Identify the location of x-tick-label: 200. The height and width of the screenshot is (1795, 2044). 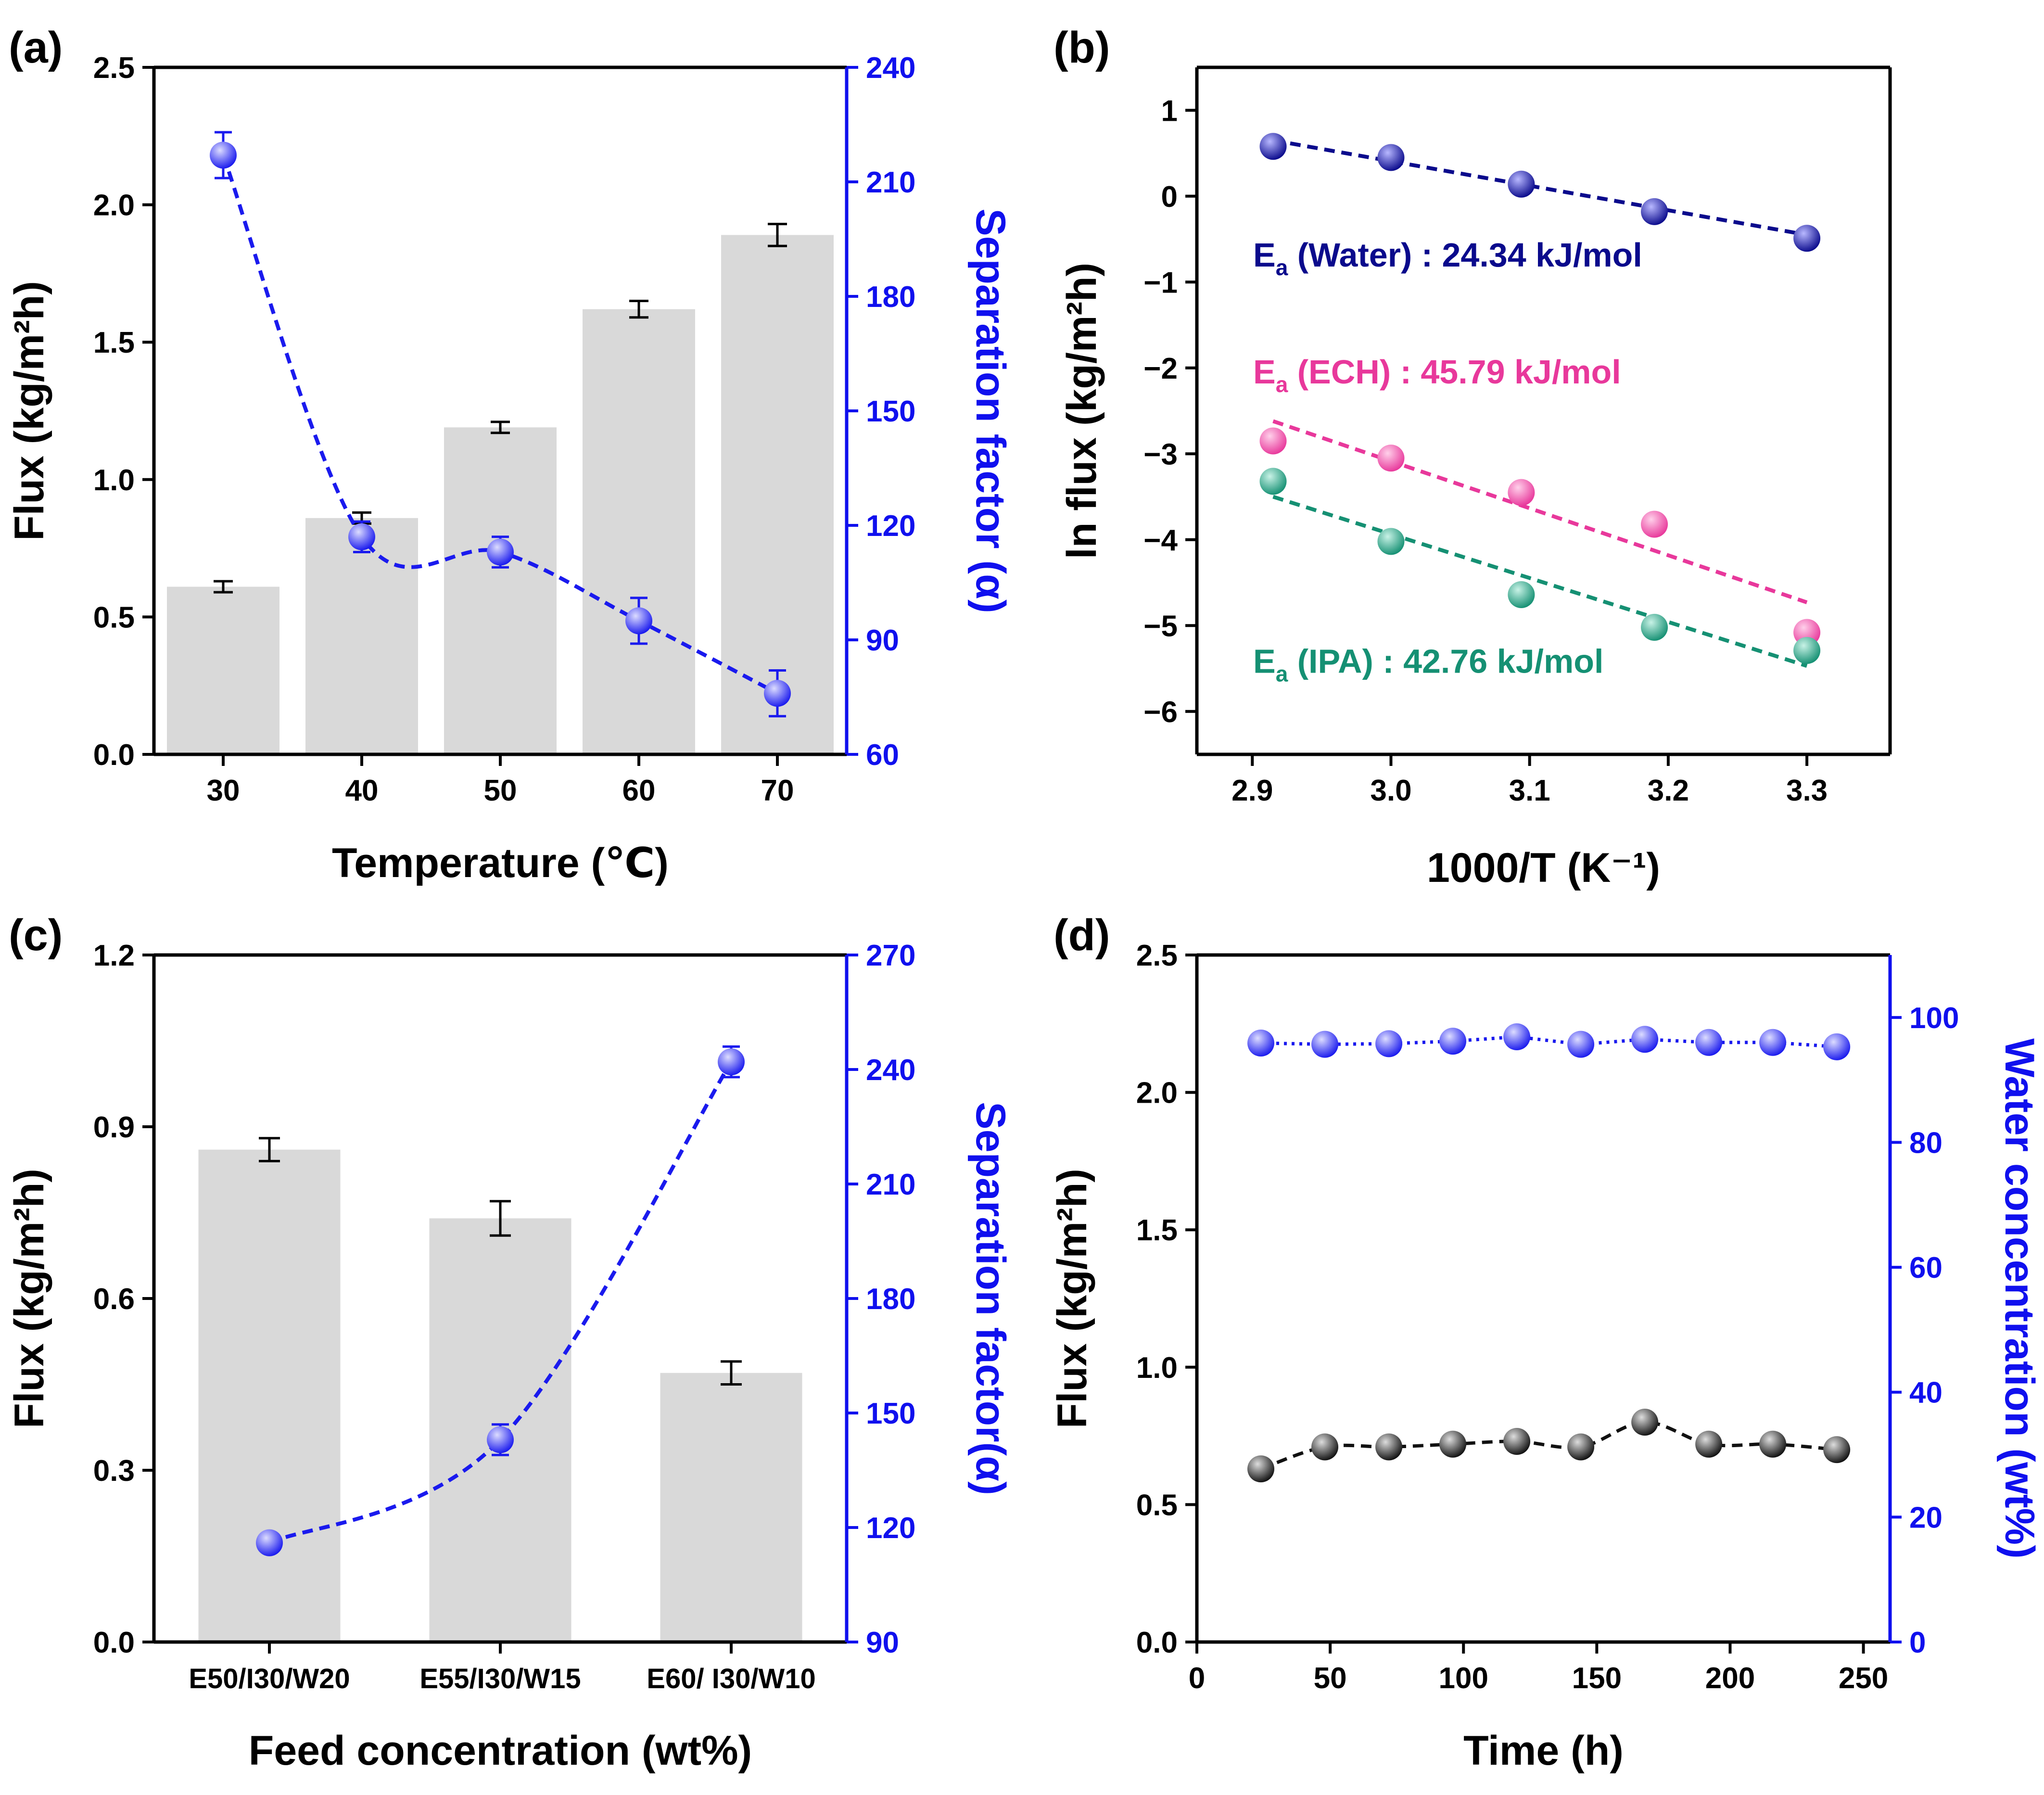
(1730, 1679).